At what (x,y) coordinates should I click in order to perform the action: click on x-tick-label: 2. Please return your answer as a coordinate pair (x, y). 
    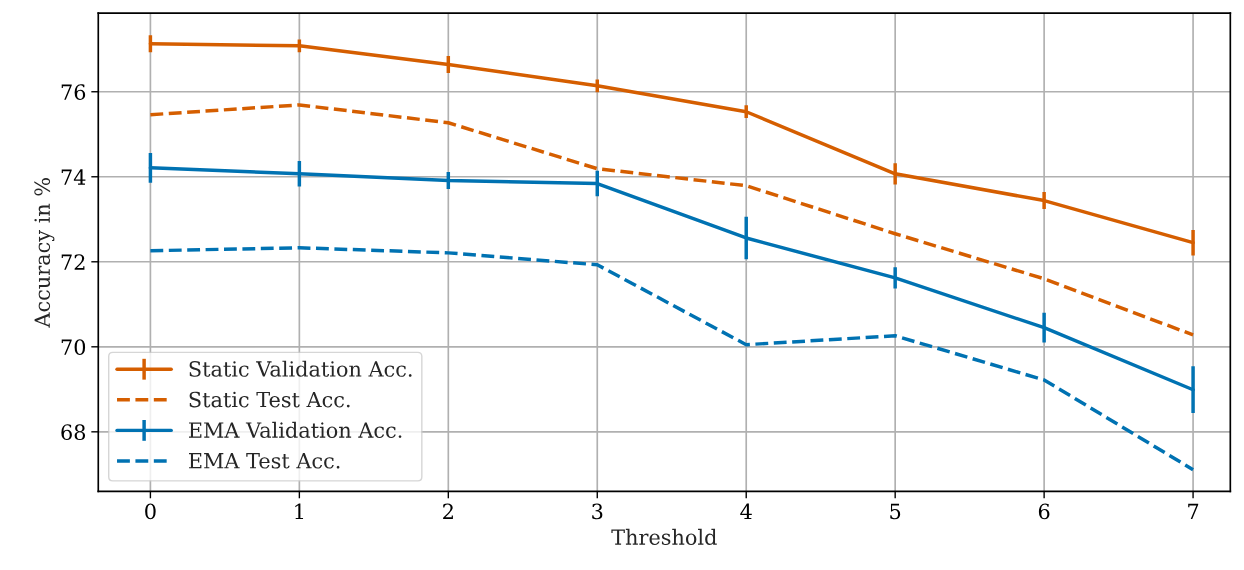
    Looking at the image, I should click on (448, 511).